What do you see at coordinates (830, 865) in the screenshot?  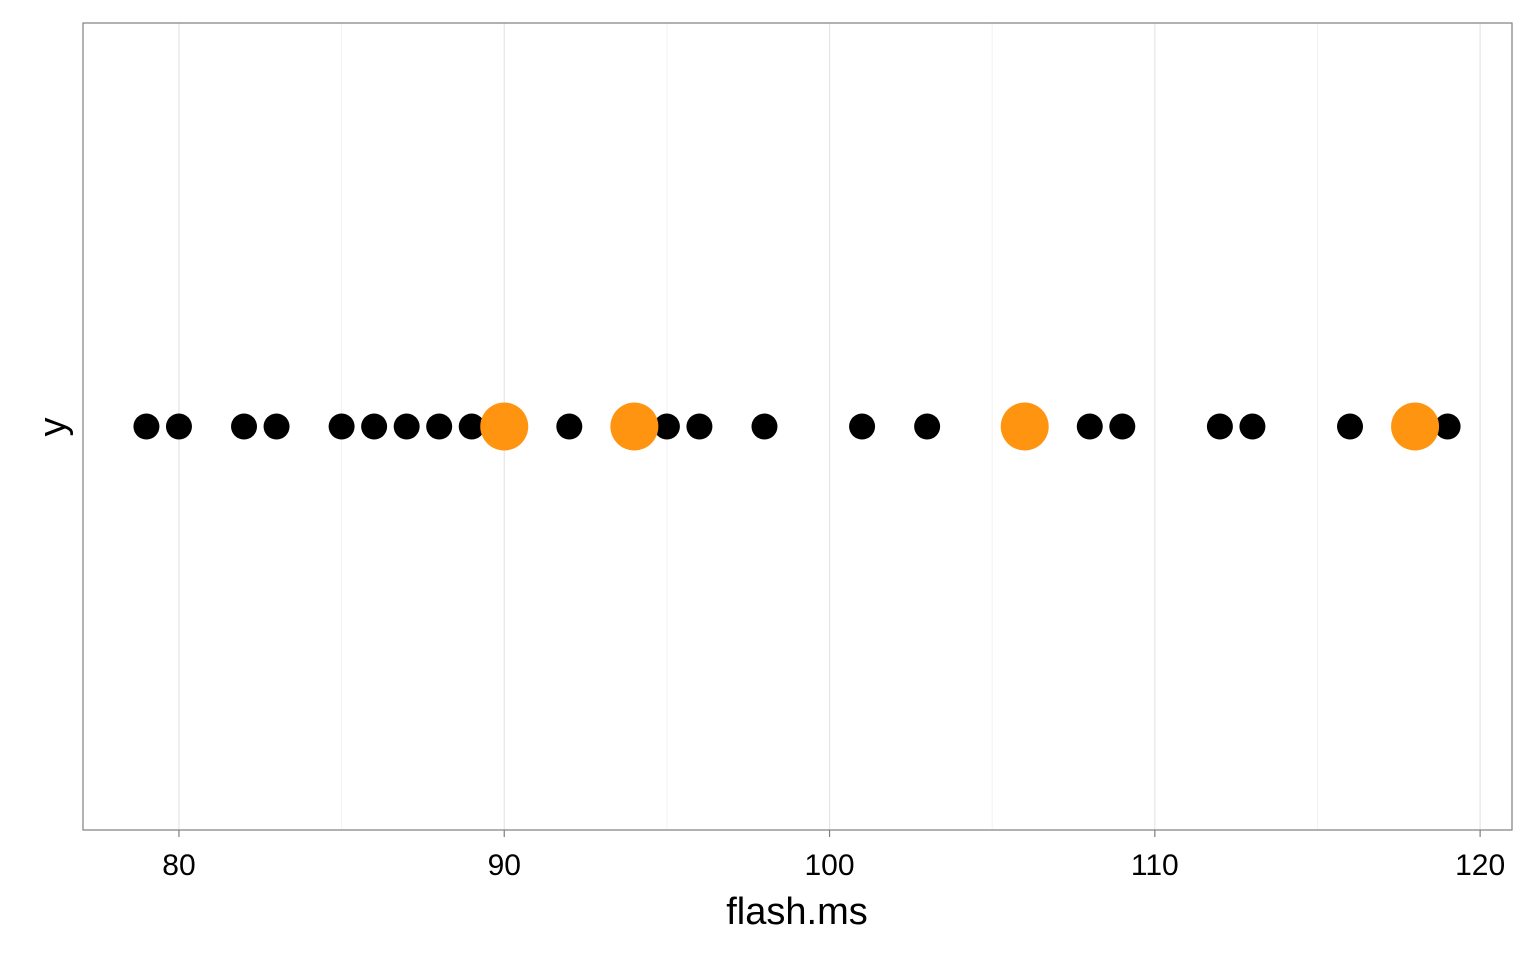 I see `x-tick-label: 100` at bounding box center [830, 865].